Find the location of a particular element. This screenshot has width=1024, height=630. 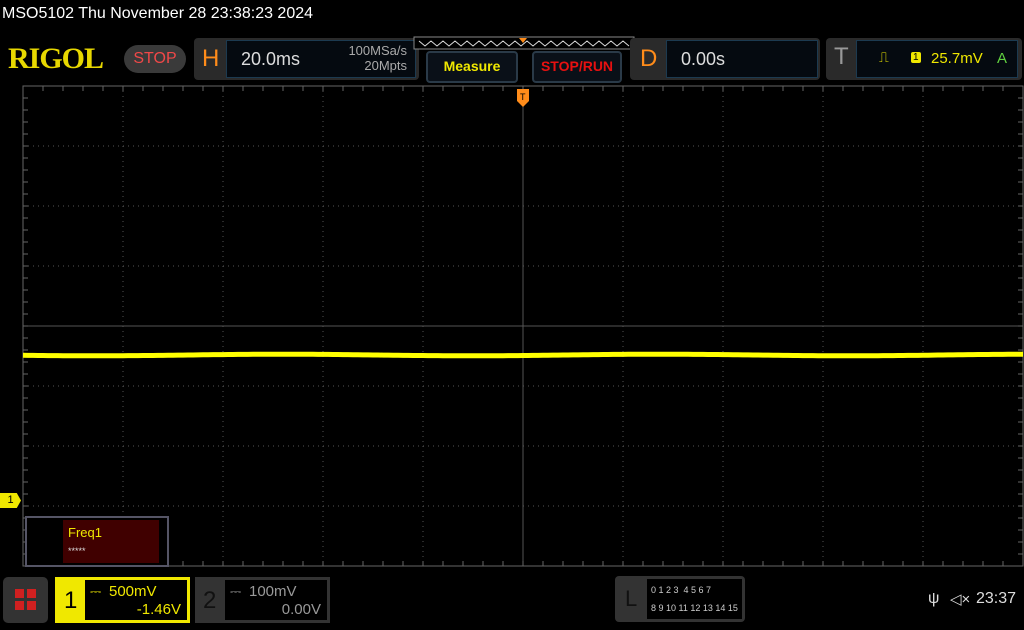

trigger-mode: A is located at coordinates (1002, 58).